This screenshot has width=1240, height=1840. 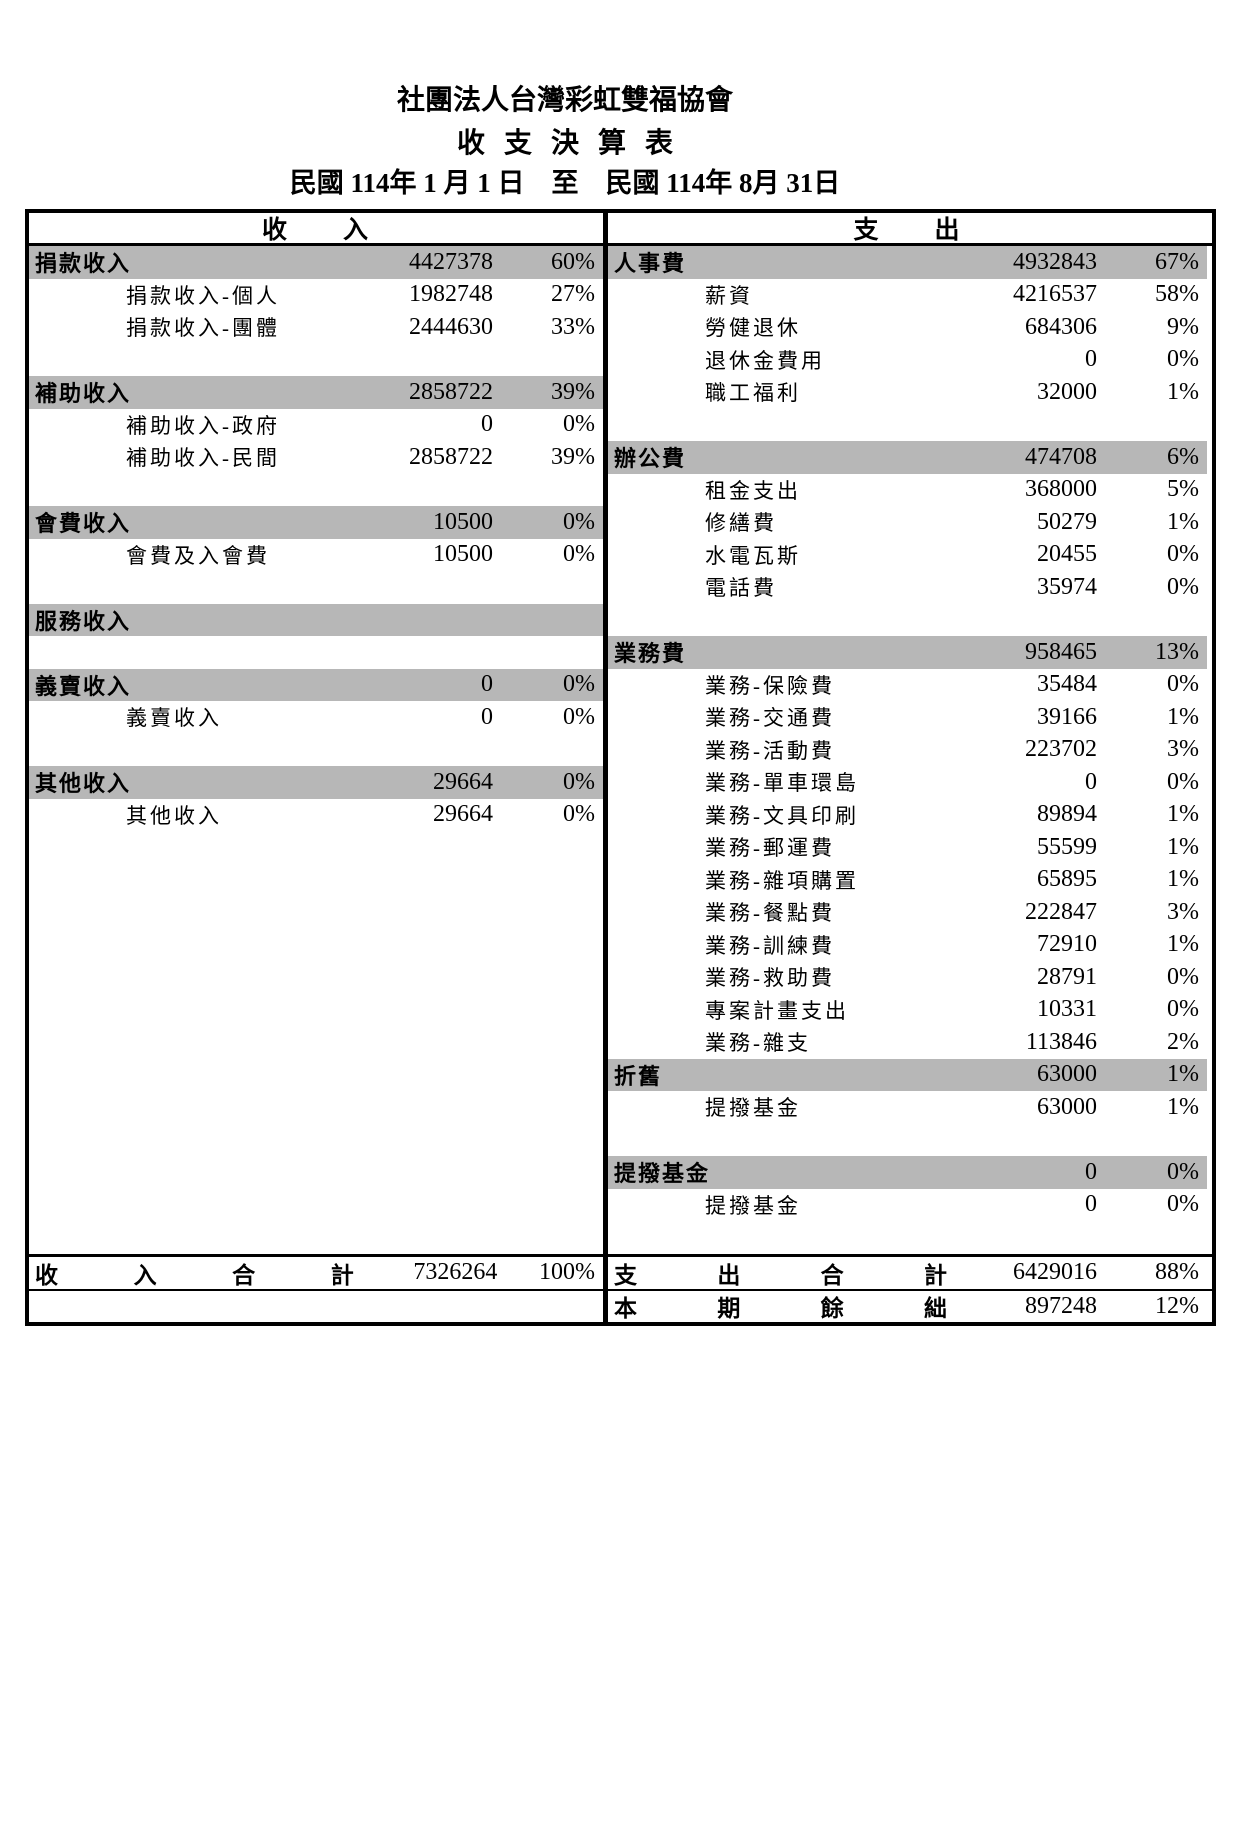 I want to click on account-label: 提撥基金, so click(x=753, y=1205).